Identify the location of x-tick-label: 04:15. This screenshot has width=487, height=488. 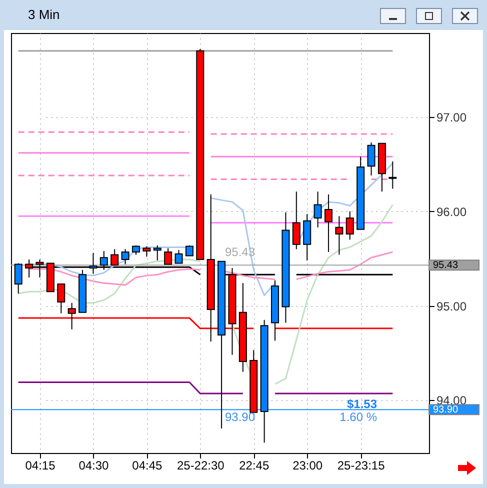
(40, 465).